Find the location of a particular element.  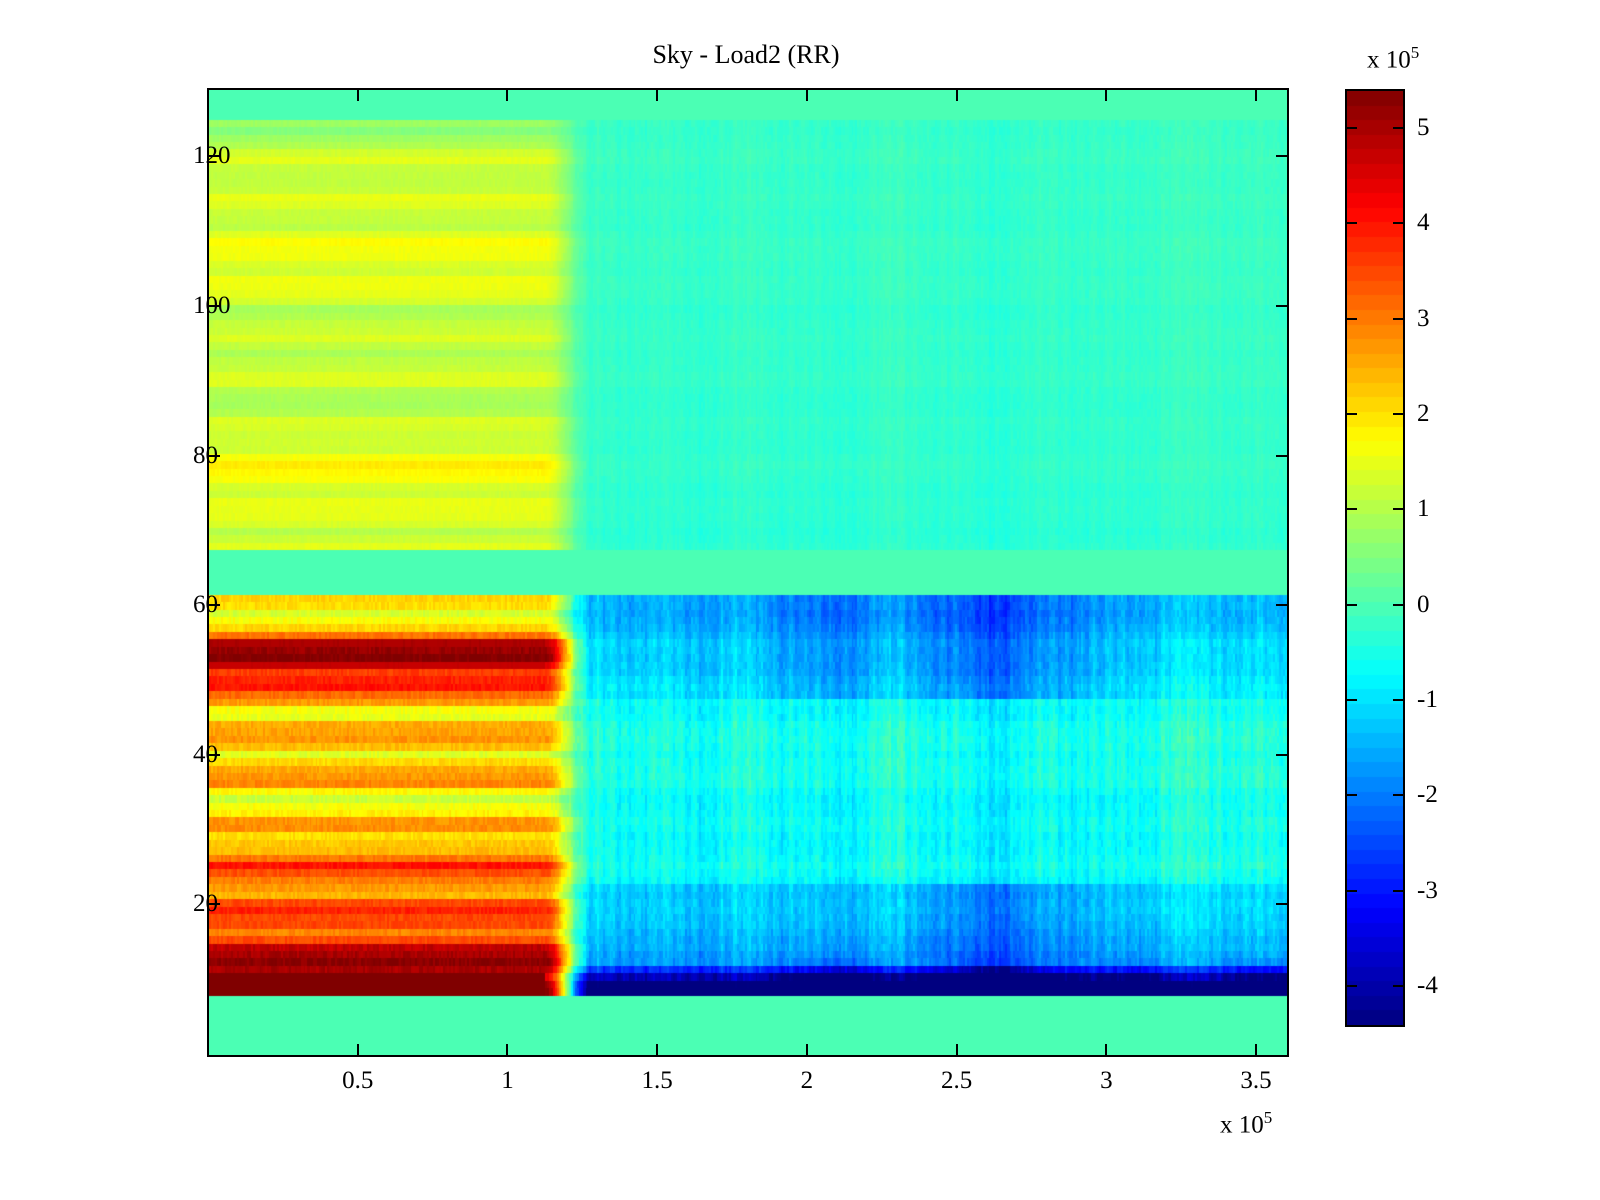

colorbar-ticklabel: -4 is located at coordinates (1427, 985).